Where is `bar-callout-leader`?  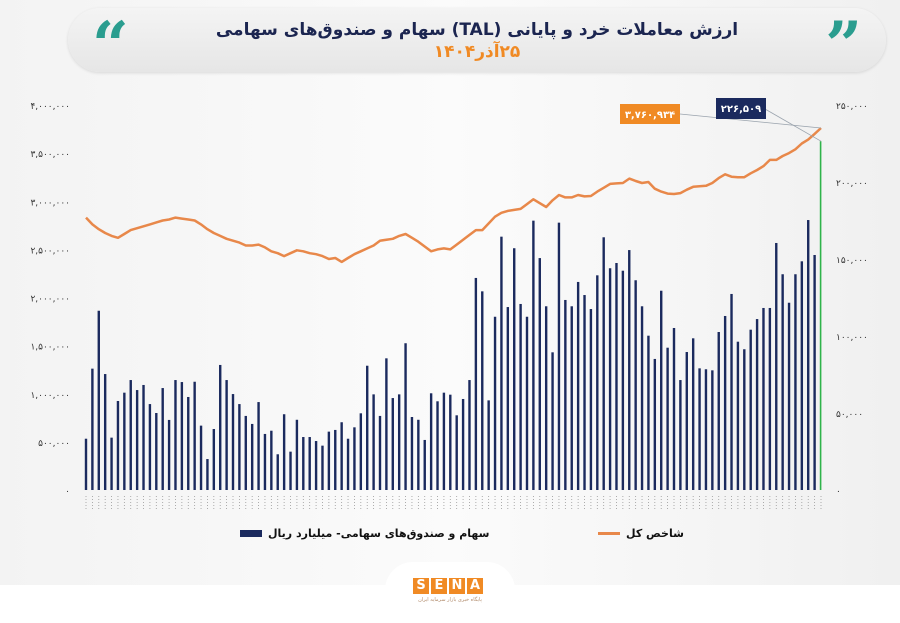 bar-callout-leader is located at coordinates (793, 125).